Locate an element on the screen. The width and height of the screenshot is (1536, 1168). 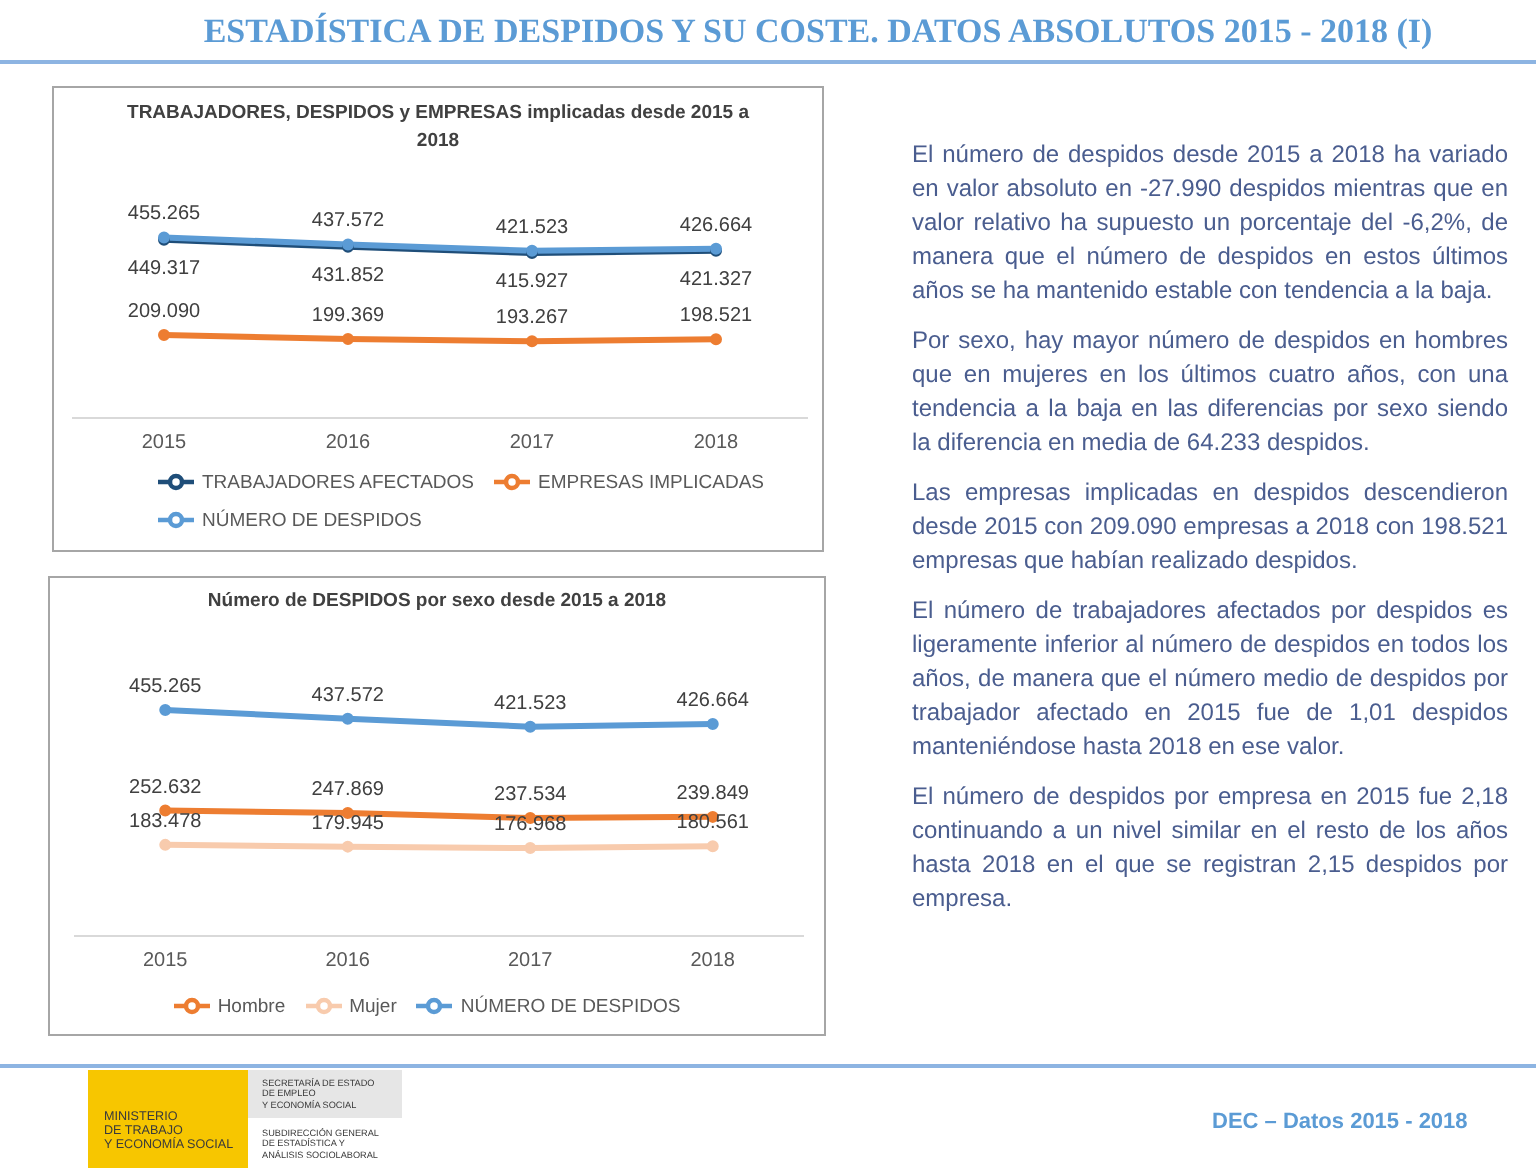
data-label: 415.927 is located at coordinates (532, 282).